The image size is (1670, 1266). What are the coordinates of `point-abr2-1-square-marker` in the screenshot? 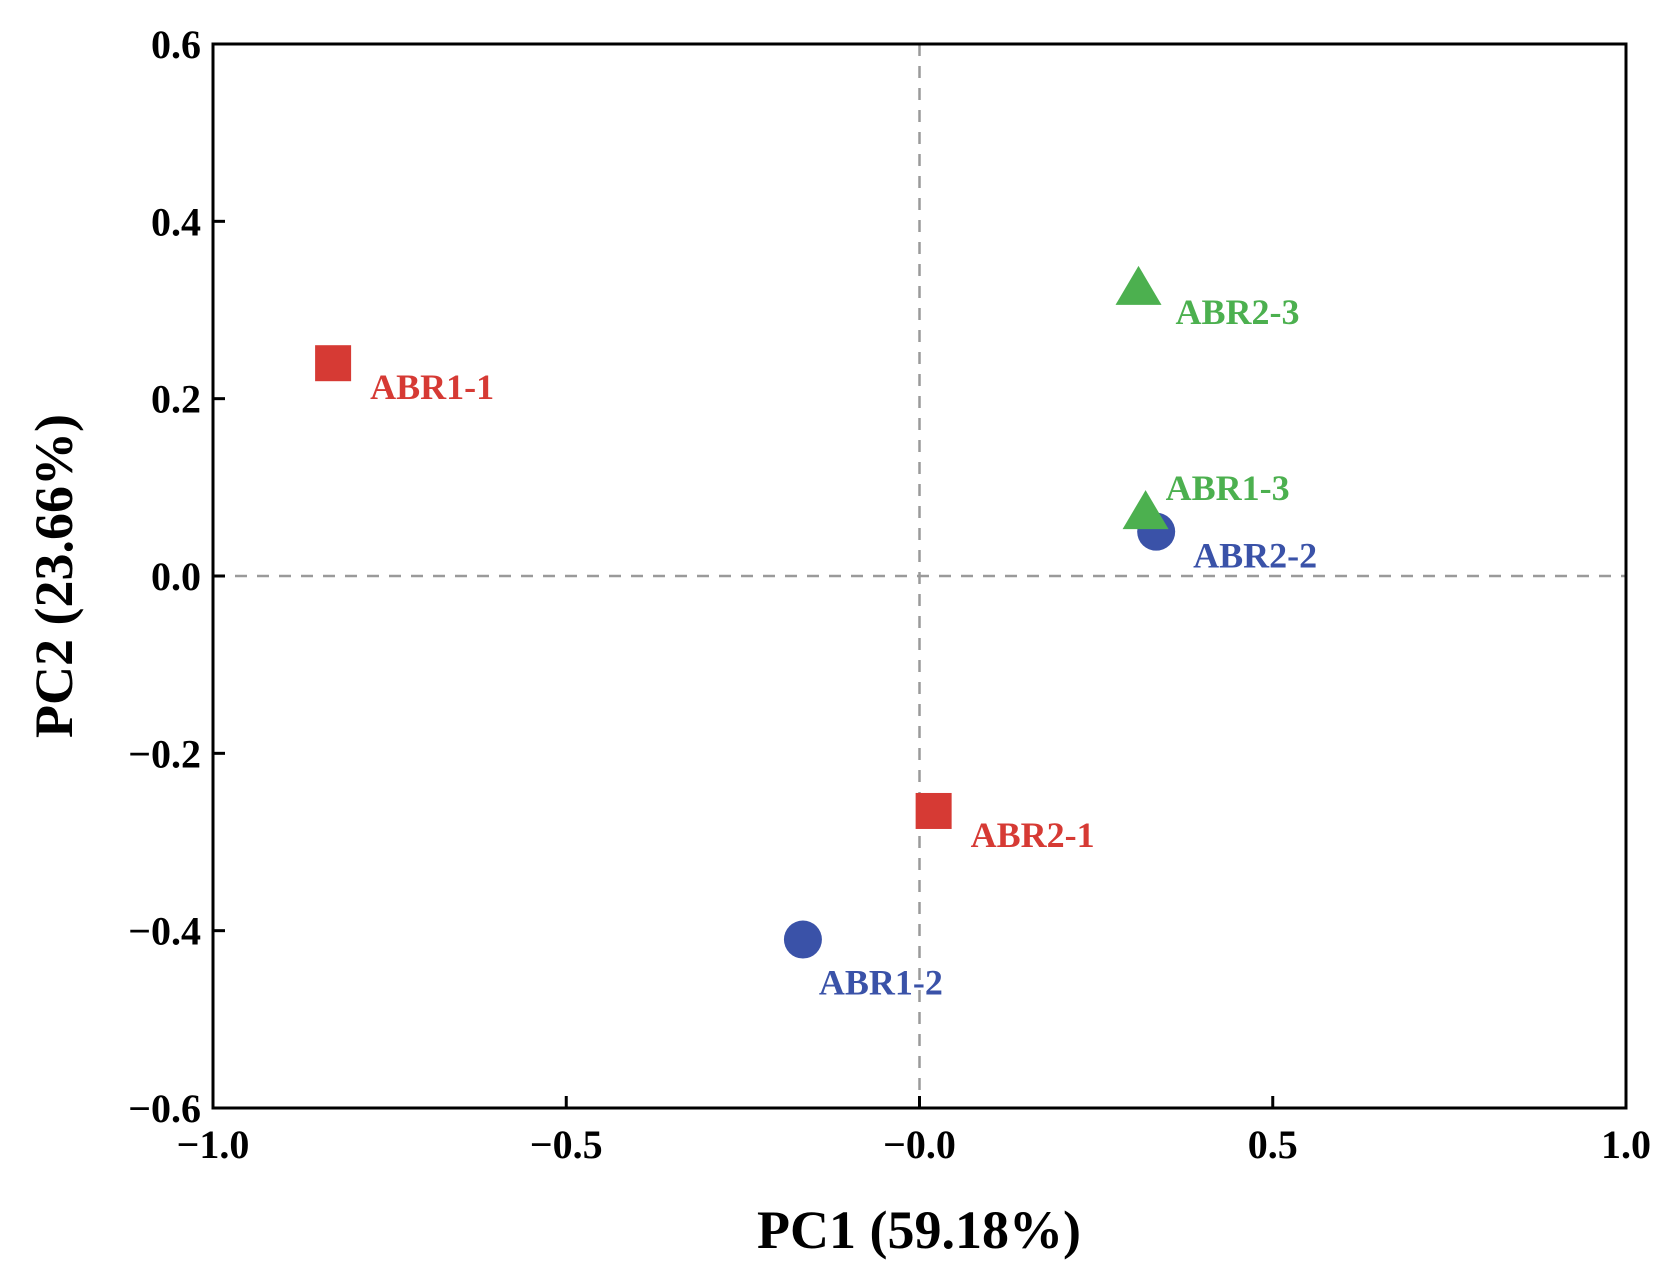 It's located at (933, 810).